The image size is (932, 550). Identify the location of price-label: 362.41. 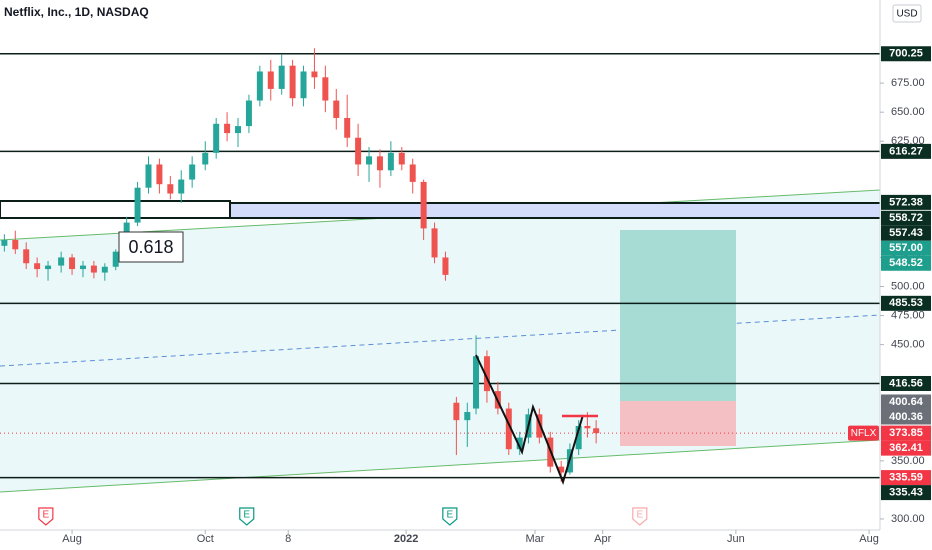
(906, 448).